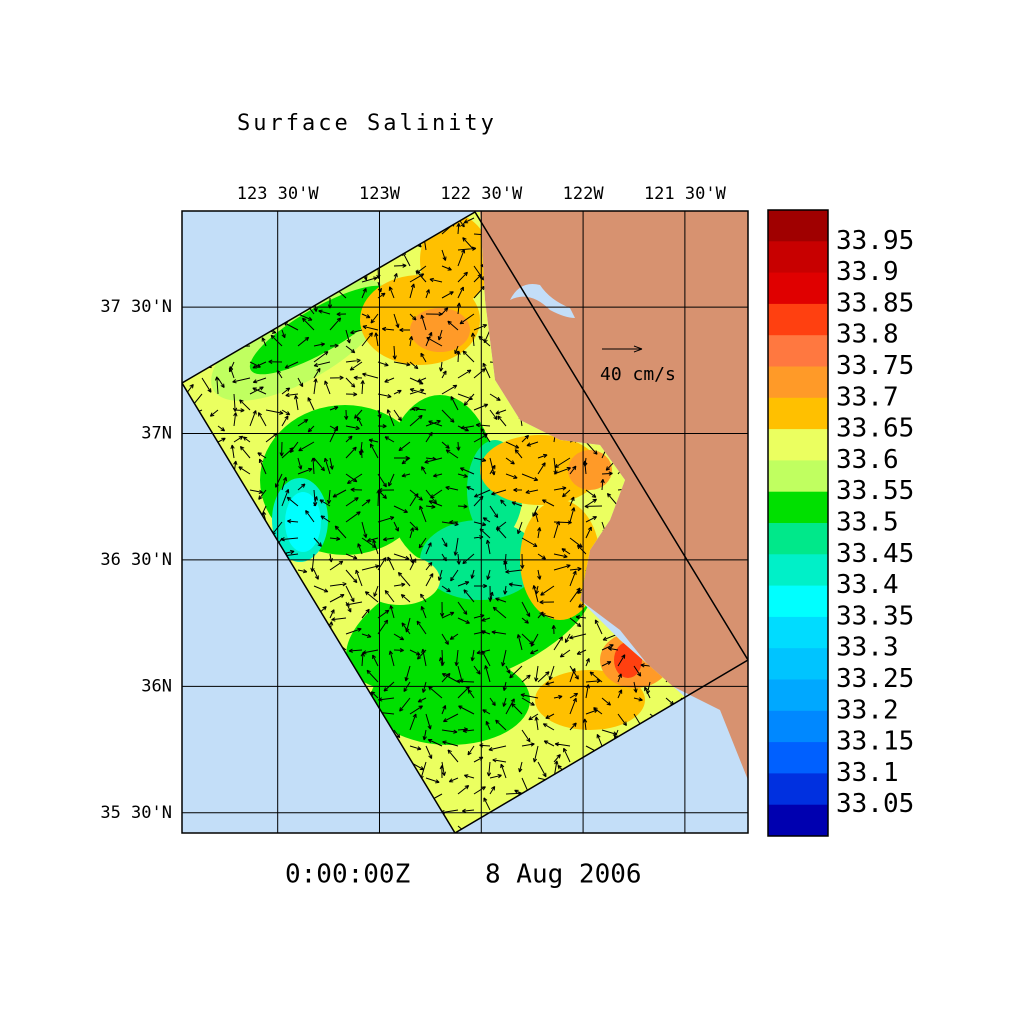 The height and width of the screenshot is (1024, 1024). What do you see at coordinates (614, 495) in the screenshot?
I see `land` at bounding box center [614, 495].